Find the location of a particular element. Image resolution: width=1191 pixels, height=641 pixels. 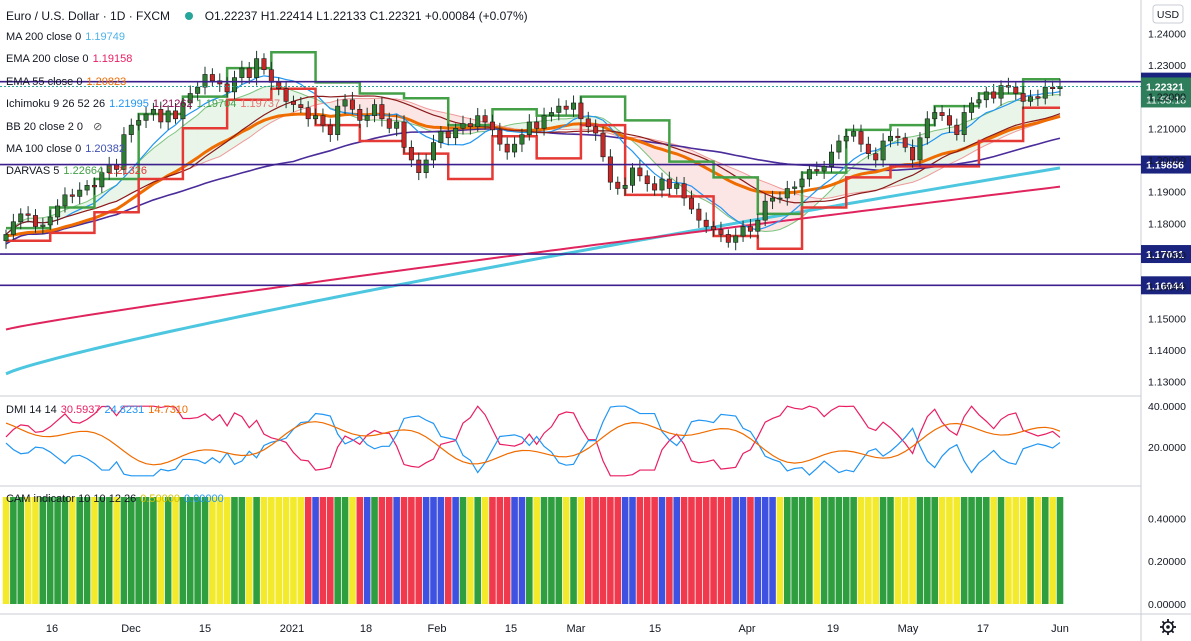

hidden-eye-icon: ⊘ is located at coordinates (98, 127).